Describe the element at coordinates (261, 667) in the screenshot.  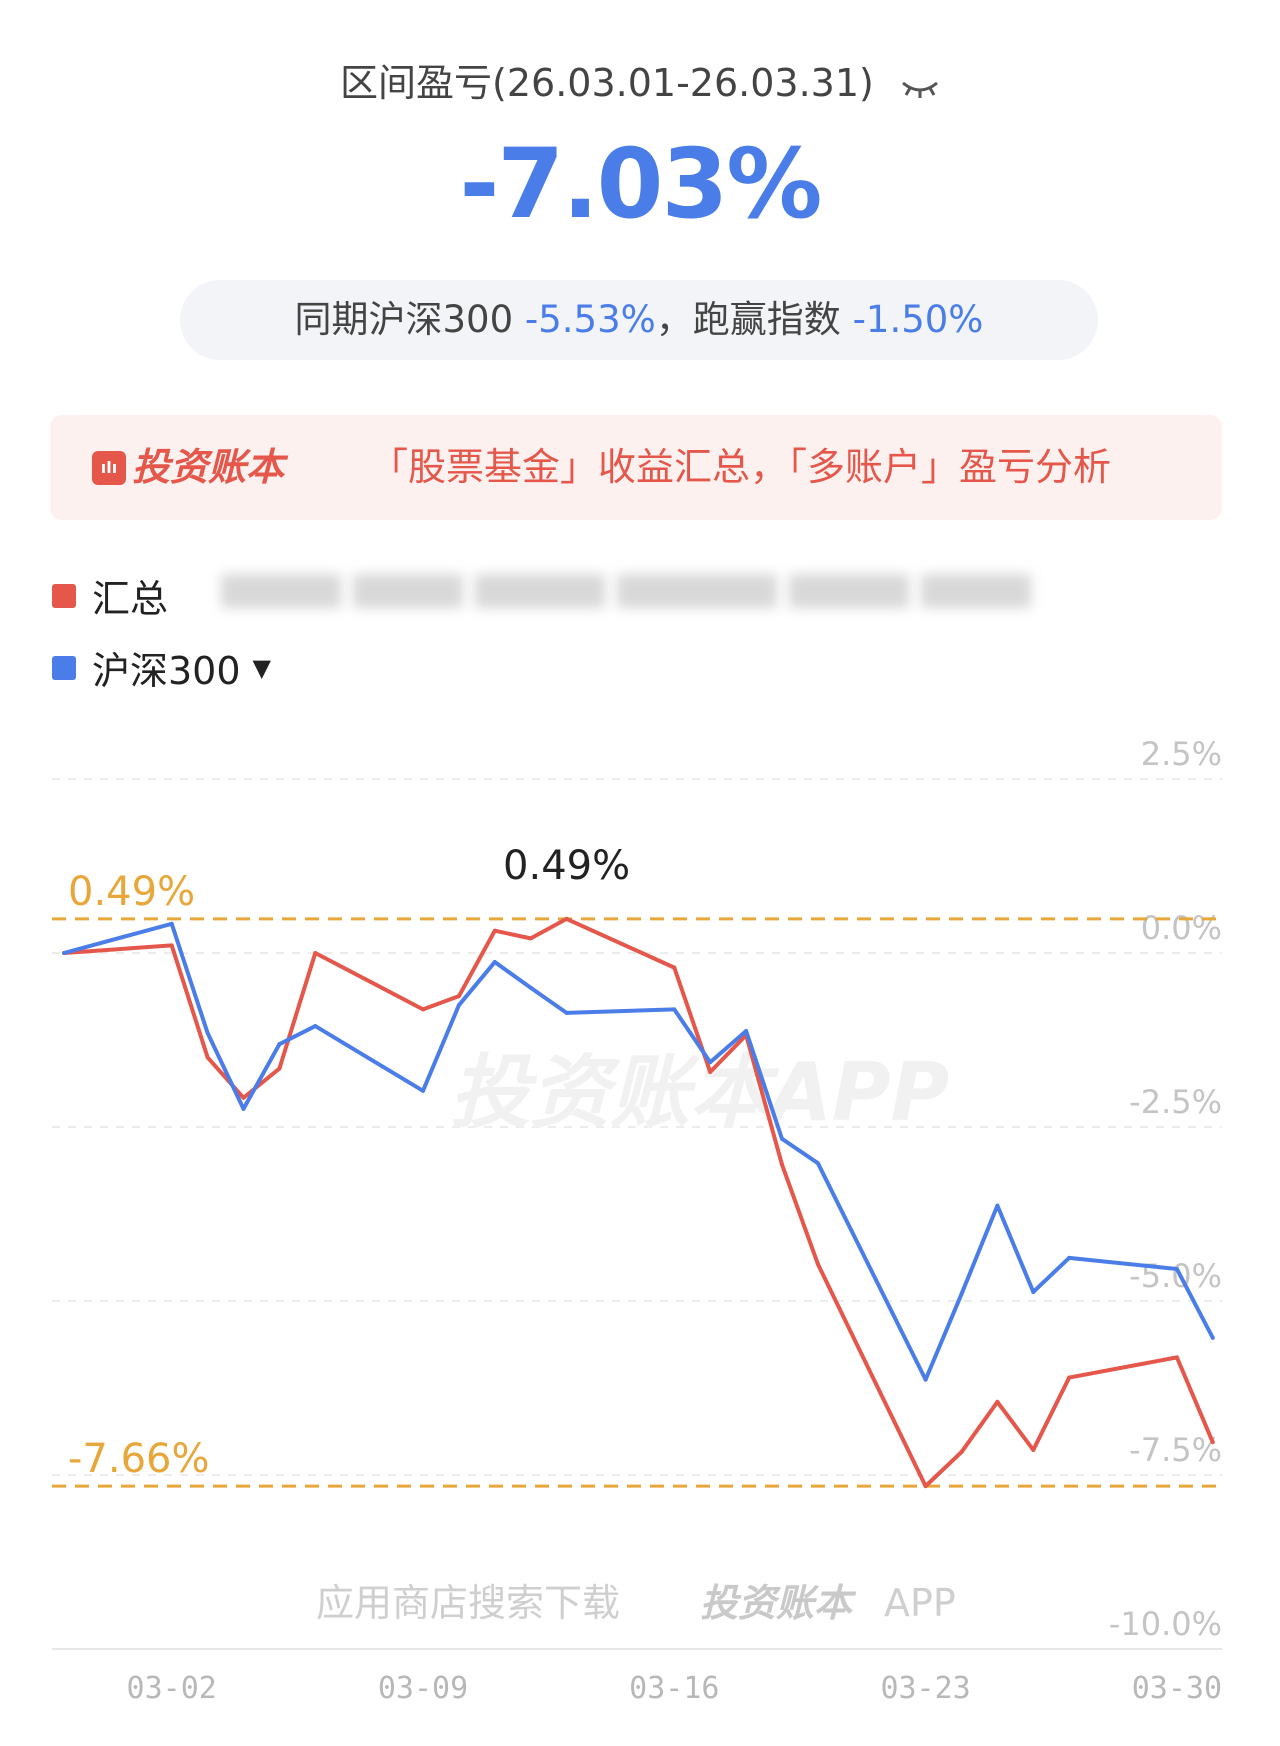
I see `dropdown-triangle-icon: ▼` at that location.